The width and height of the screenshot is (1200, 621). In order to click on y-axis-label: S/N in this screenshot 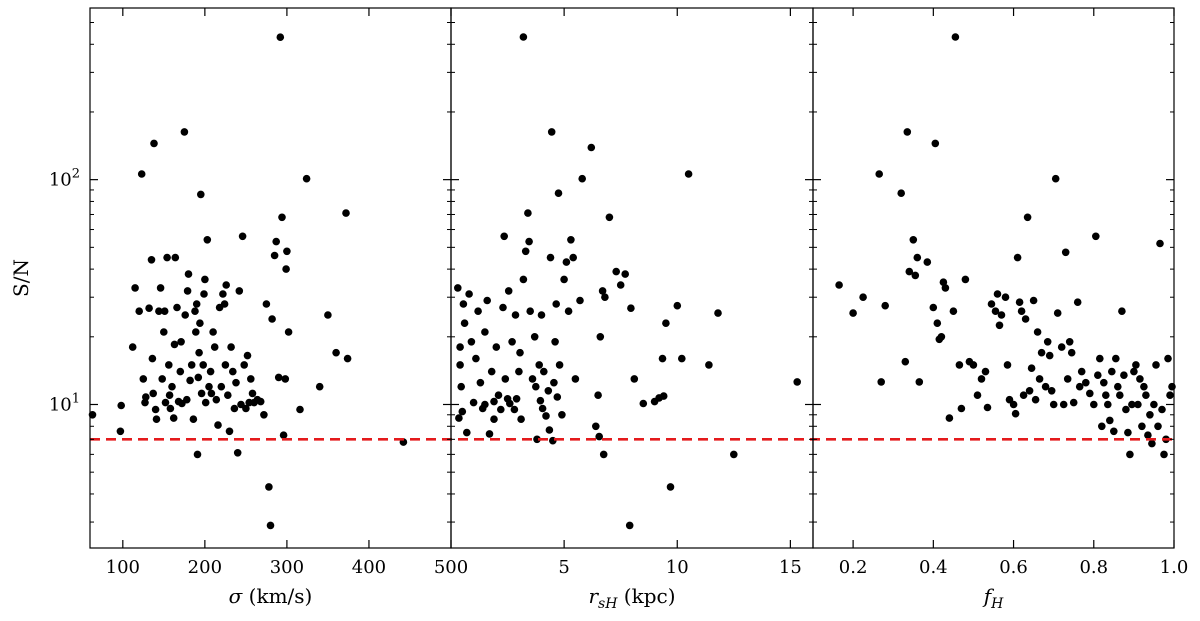, I will do `click(21, 278)`.